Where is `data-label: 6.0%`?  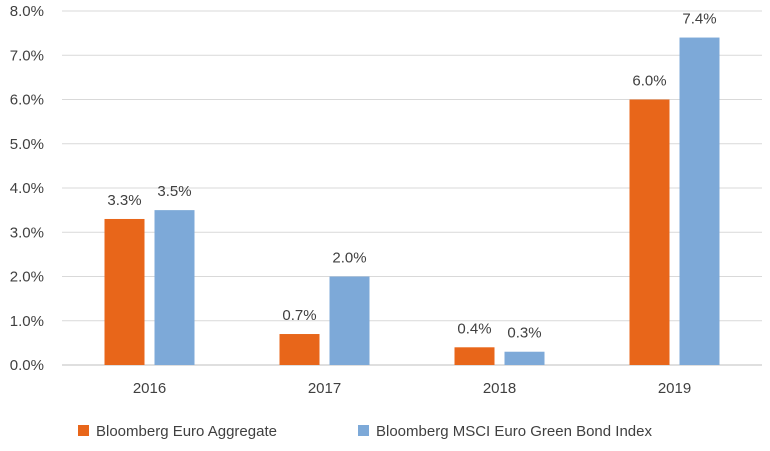
data-label: 6.0% is located at coordinates (649, 81).